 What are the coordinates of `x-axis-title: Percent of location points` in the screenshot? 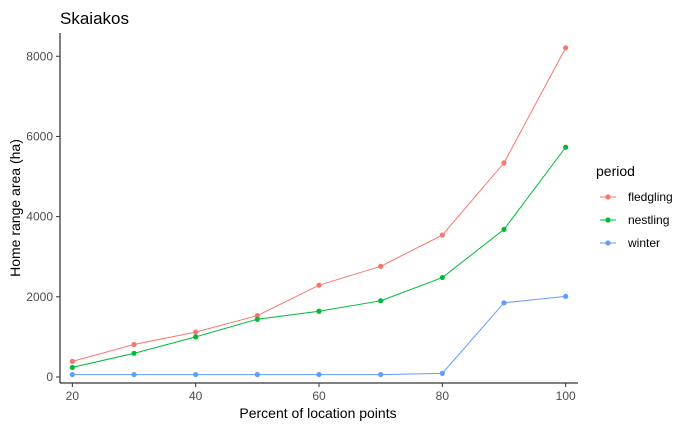 It's located at (317, 413).